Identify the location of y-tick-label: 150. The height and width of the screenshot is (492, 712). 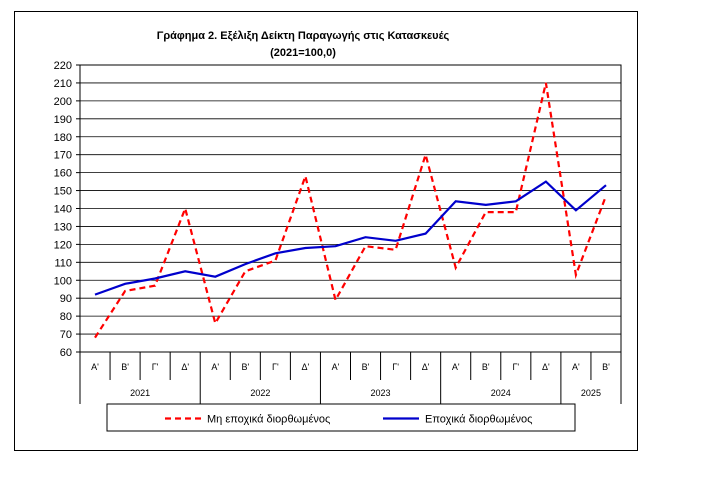
(63, 192).